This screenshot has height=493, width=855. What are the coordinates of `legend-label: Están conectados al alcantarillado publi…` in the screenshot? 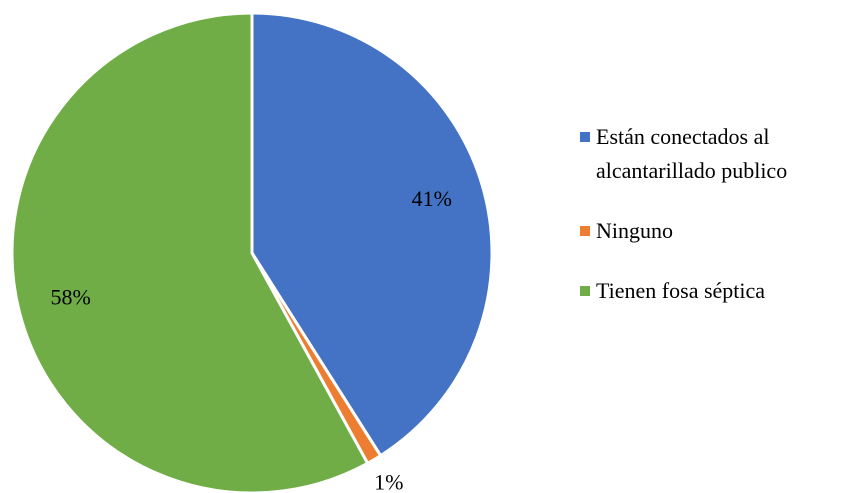 It's located at (692, 153).